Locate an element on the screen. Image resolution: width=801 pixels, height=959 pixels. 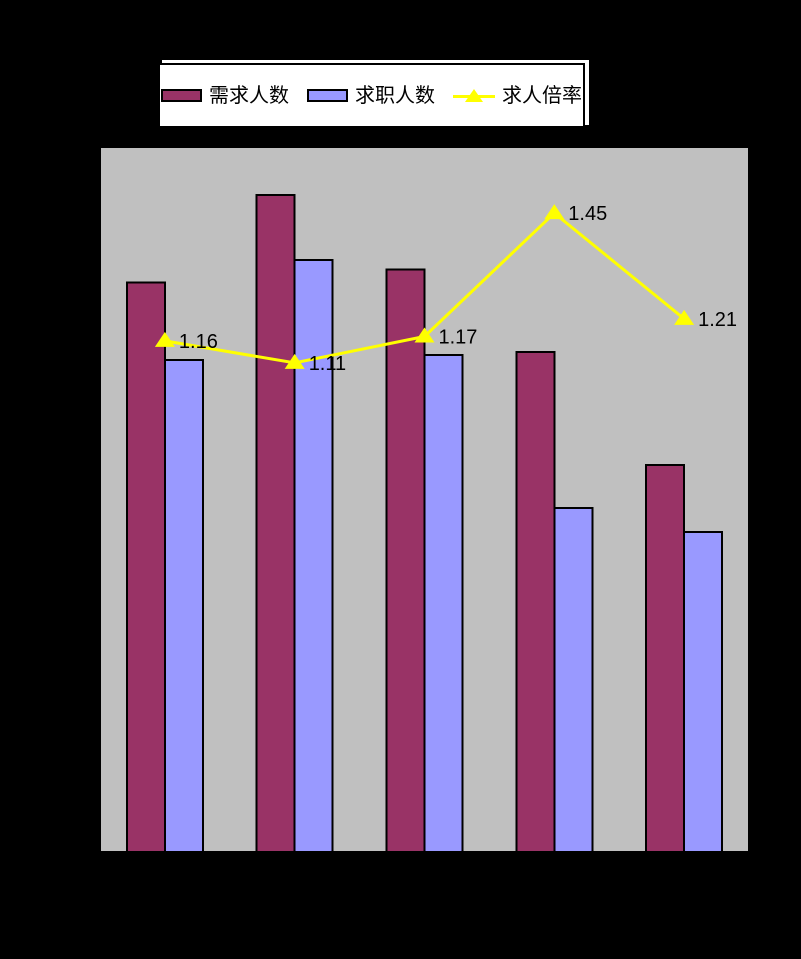
legend-item-ratio: 求人倍率 is located at coordinates (517, 96).